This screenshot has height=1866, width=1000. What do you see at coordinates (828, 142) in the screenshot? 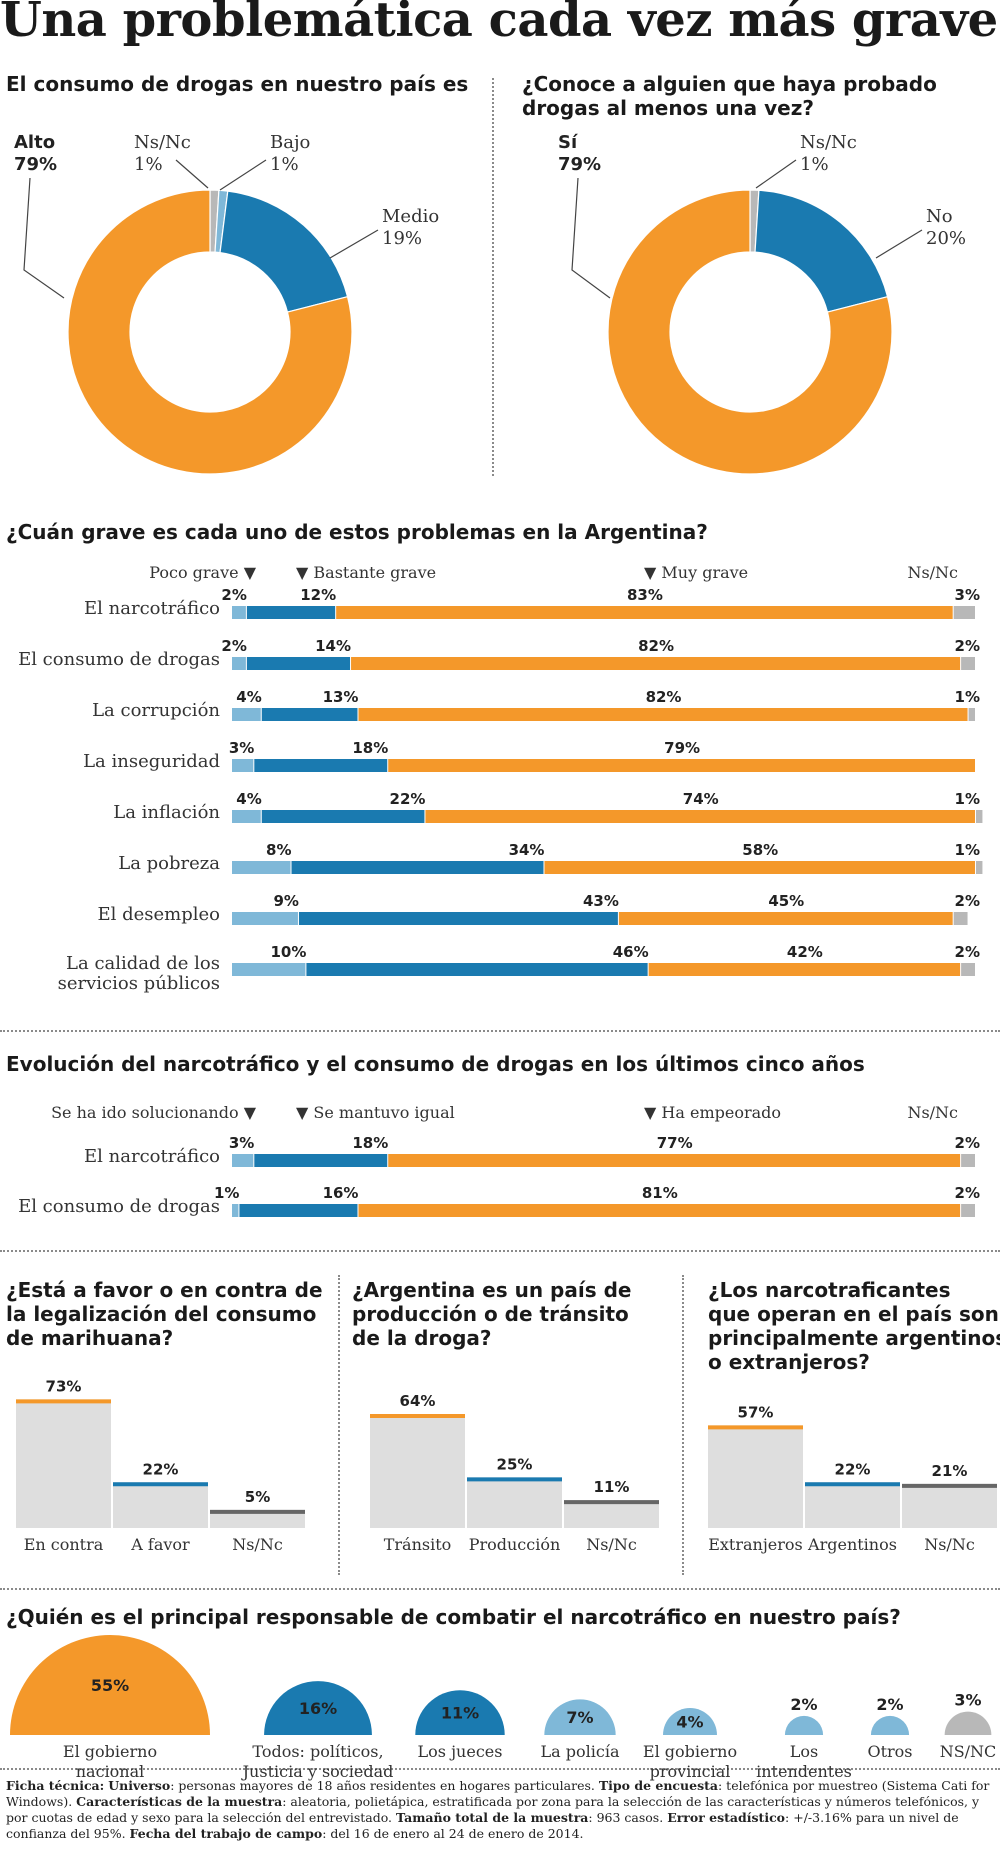
I see `donut2-label-2: Ns/Nc` at bounding box center [828, 142].